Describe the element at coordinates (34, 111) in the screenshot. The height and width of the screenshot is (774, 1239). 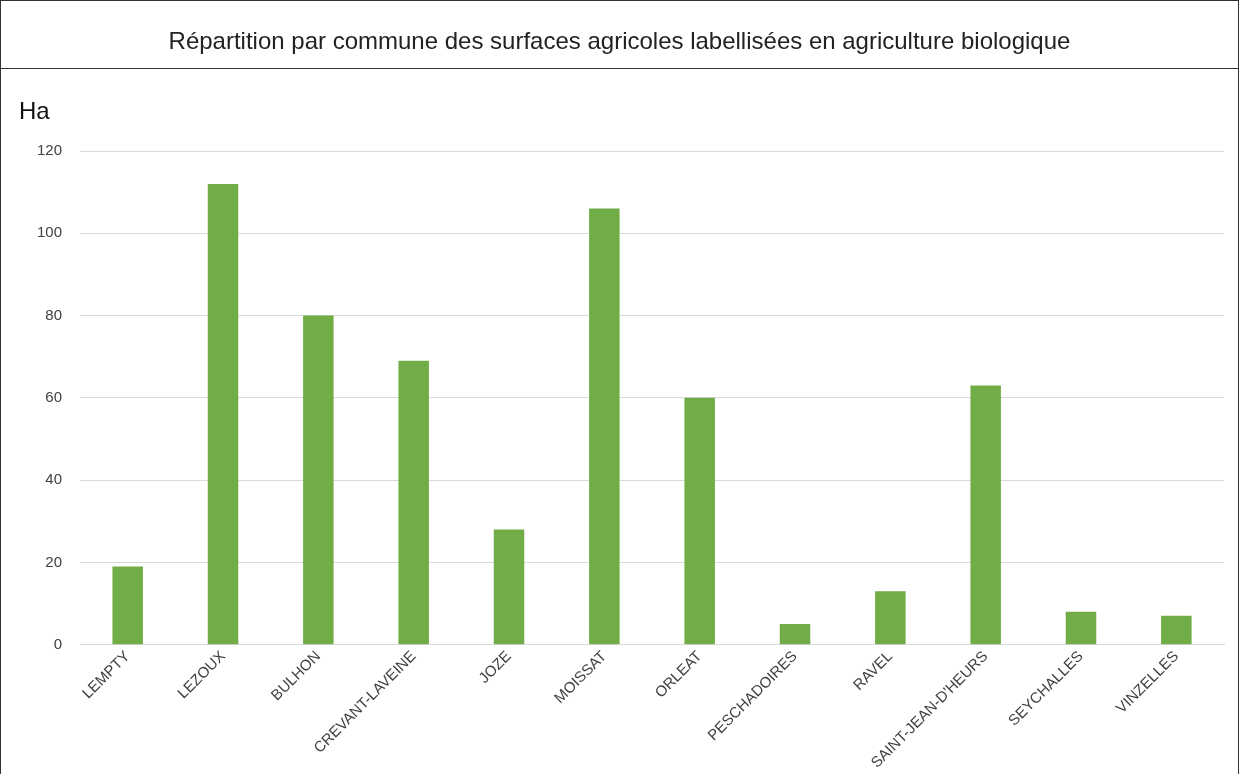
I see `y-axis-title: Ha` at that location.